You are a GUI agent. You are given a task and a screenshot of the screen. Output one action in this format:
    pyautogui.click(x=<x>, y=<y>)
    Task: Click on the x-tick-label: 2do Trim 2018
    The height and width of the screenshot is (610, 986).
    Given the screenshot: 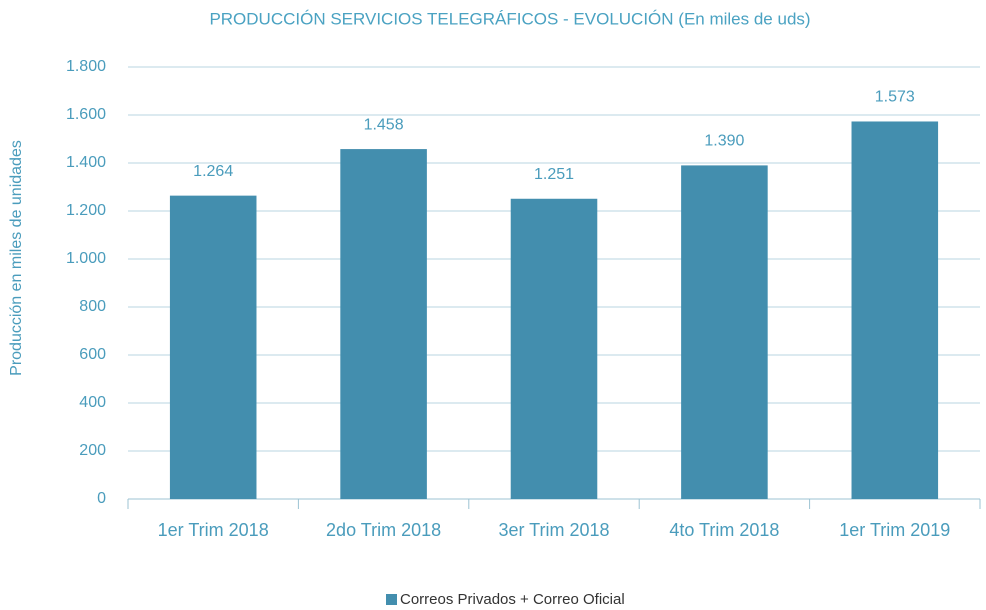 What is the action you would take?
    pyautogui.click(x=383, y=530)
    